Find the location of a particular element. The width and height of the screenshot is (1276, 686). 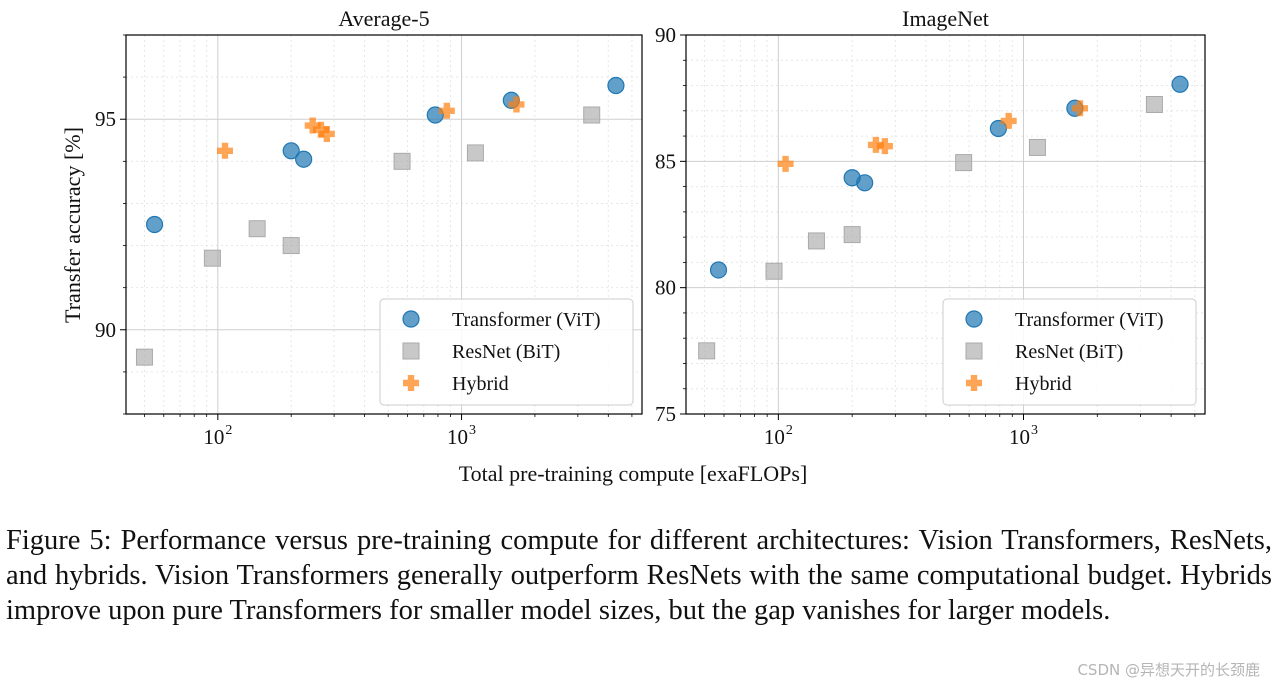

x-axis-label: Total pre-training compute [exaFLOPs] is located at coordinates (633, 473).